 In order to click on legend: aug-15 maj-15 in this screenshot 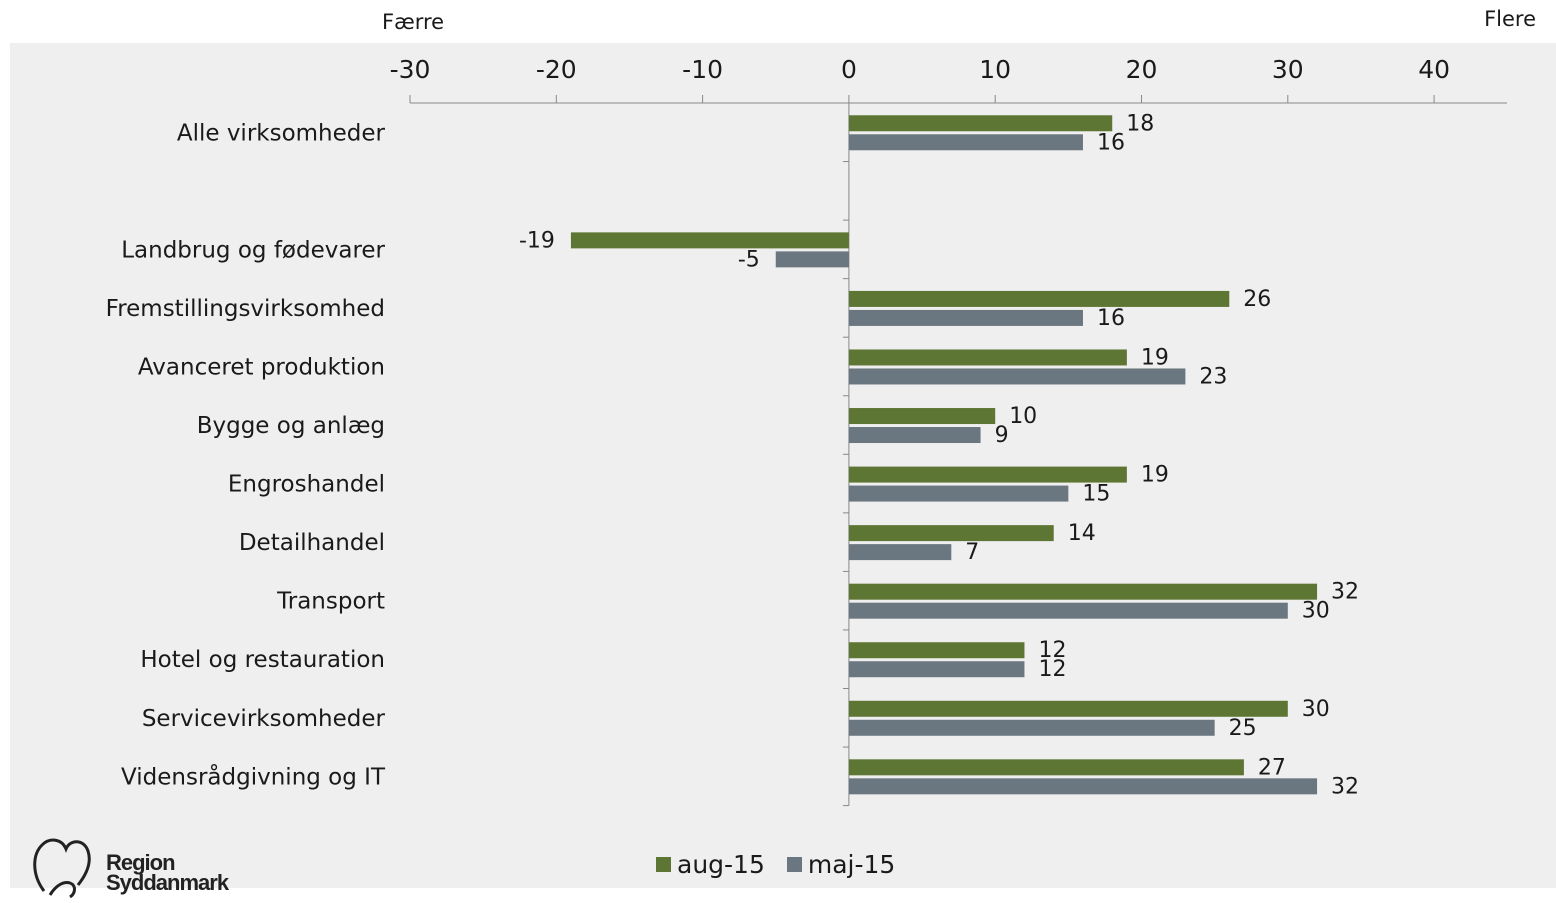, I will do `click(786, 864)`.